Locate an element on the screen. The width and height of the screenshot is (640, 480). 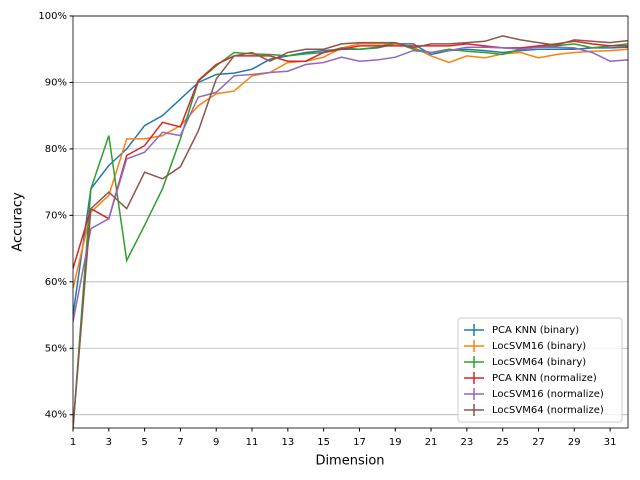
x-tick-label: 11 is located at coordinates (252, 442).